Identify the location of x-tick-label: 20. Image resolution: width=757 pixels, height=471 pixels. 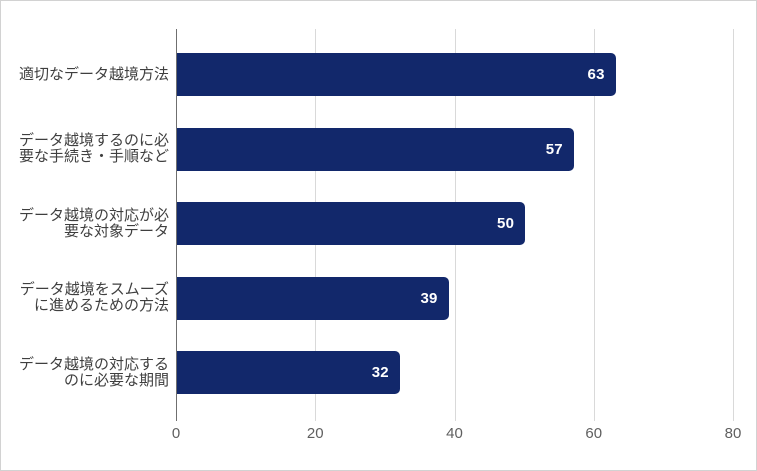
(315, 433).